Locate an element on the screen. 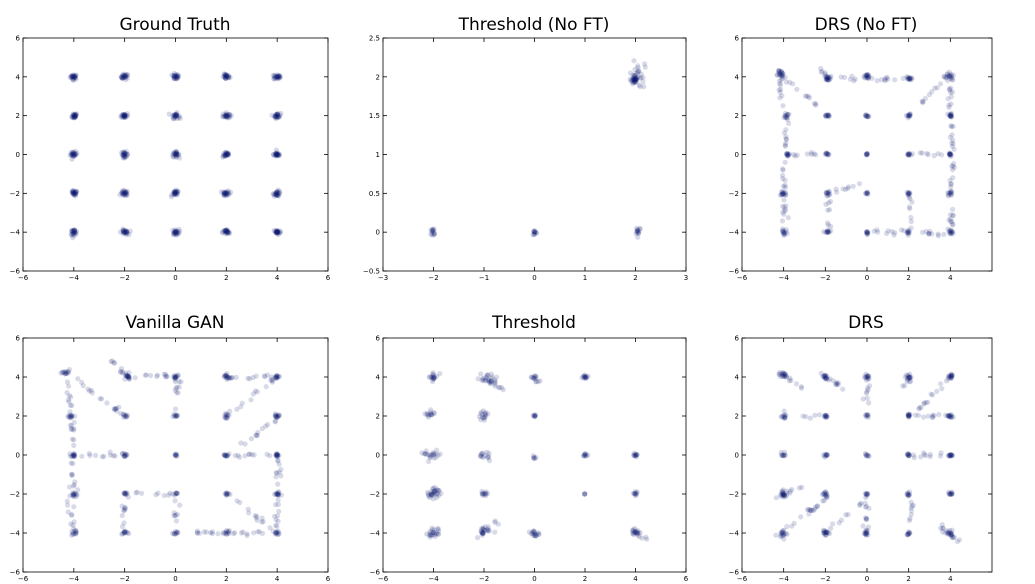  panel-title: Threshold (No FT) is located at coordinates (534, 25).